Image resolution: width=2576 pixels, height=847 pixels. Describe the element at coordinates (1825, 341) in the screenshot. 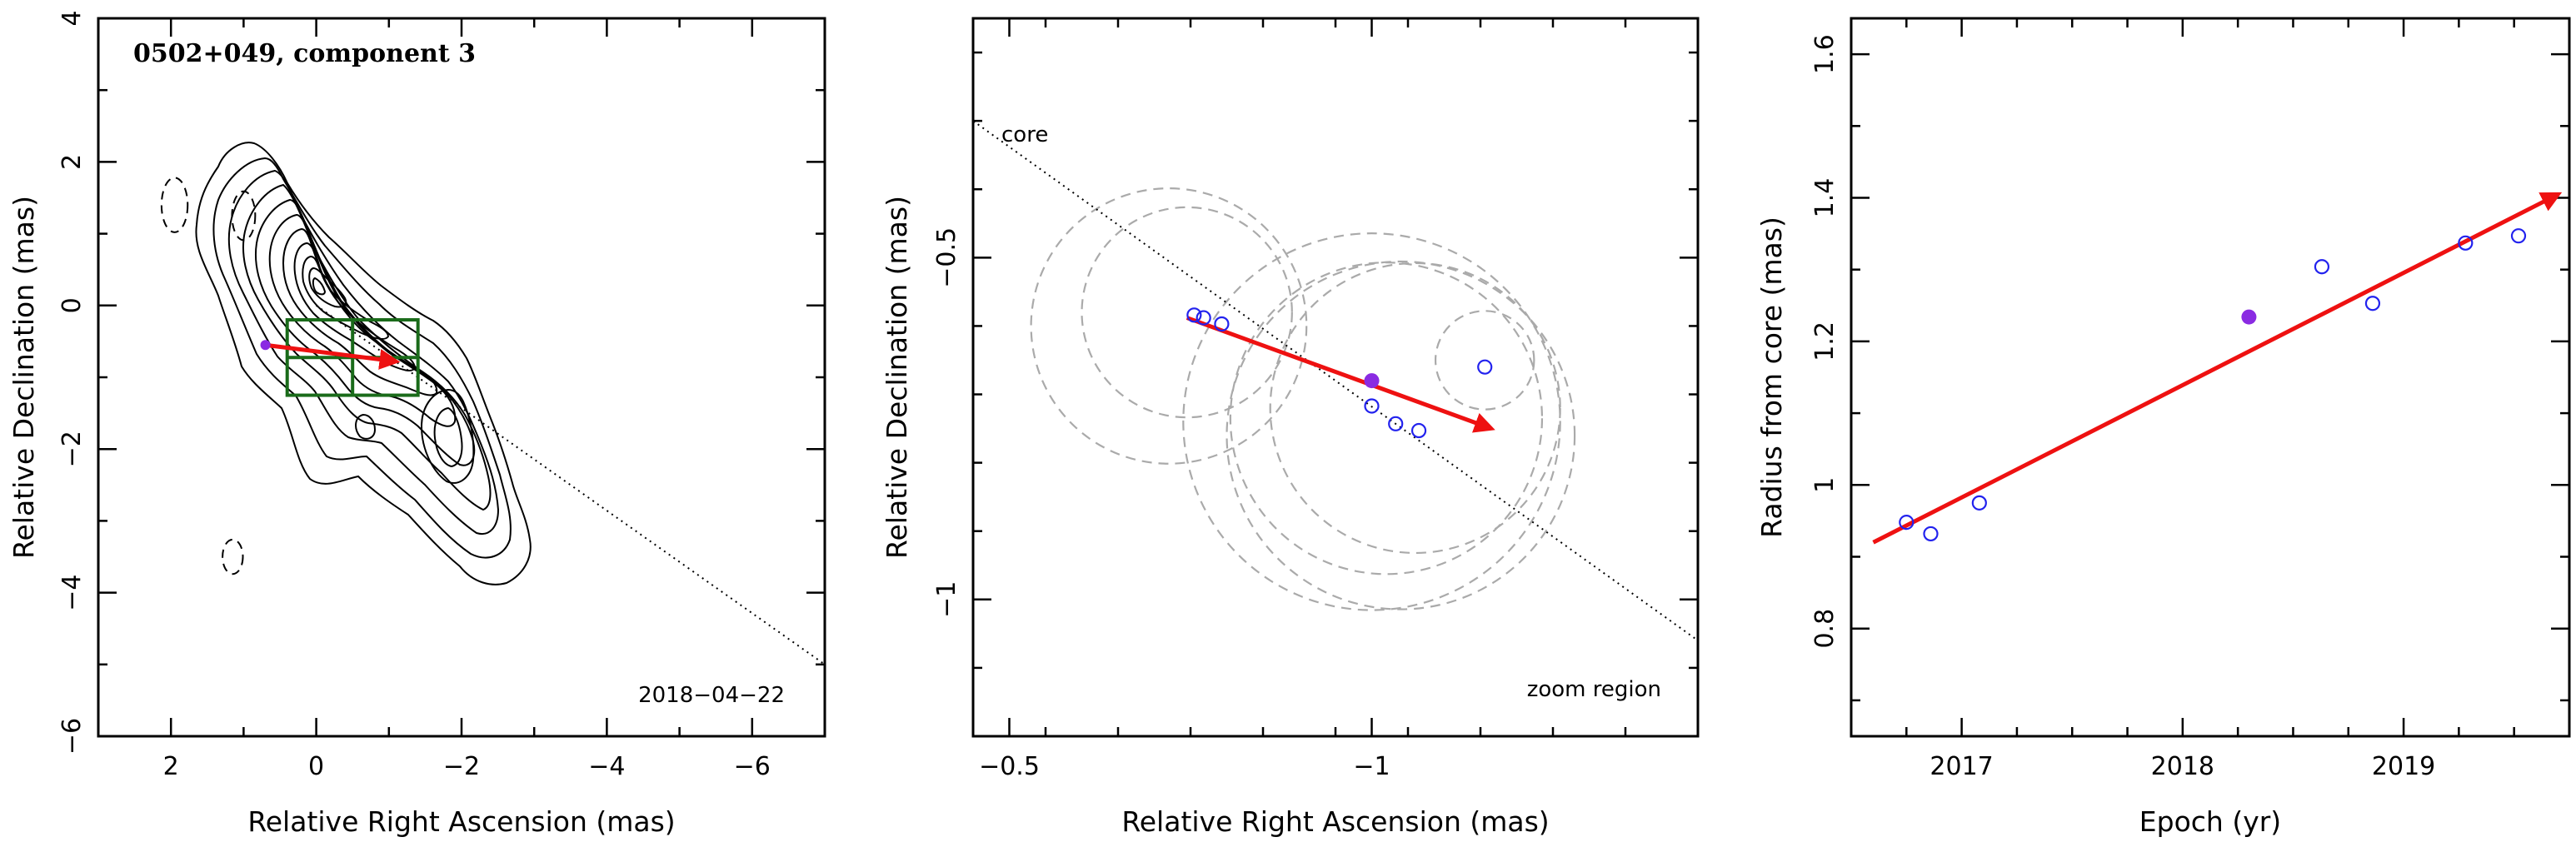

I see `y-tick-label: 1.2` at that location.